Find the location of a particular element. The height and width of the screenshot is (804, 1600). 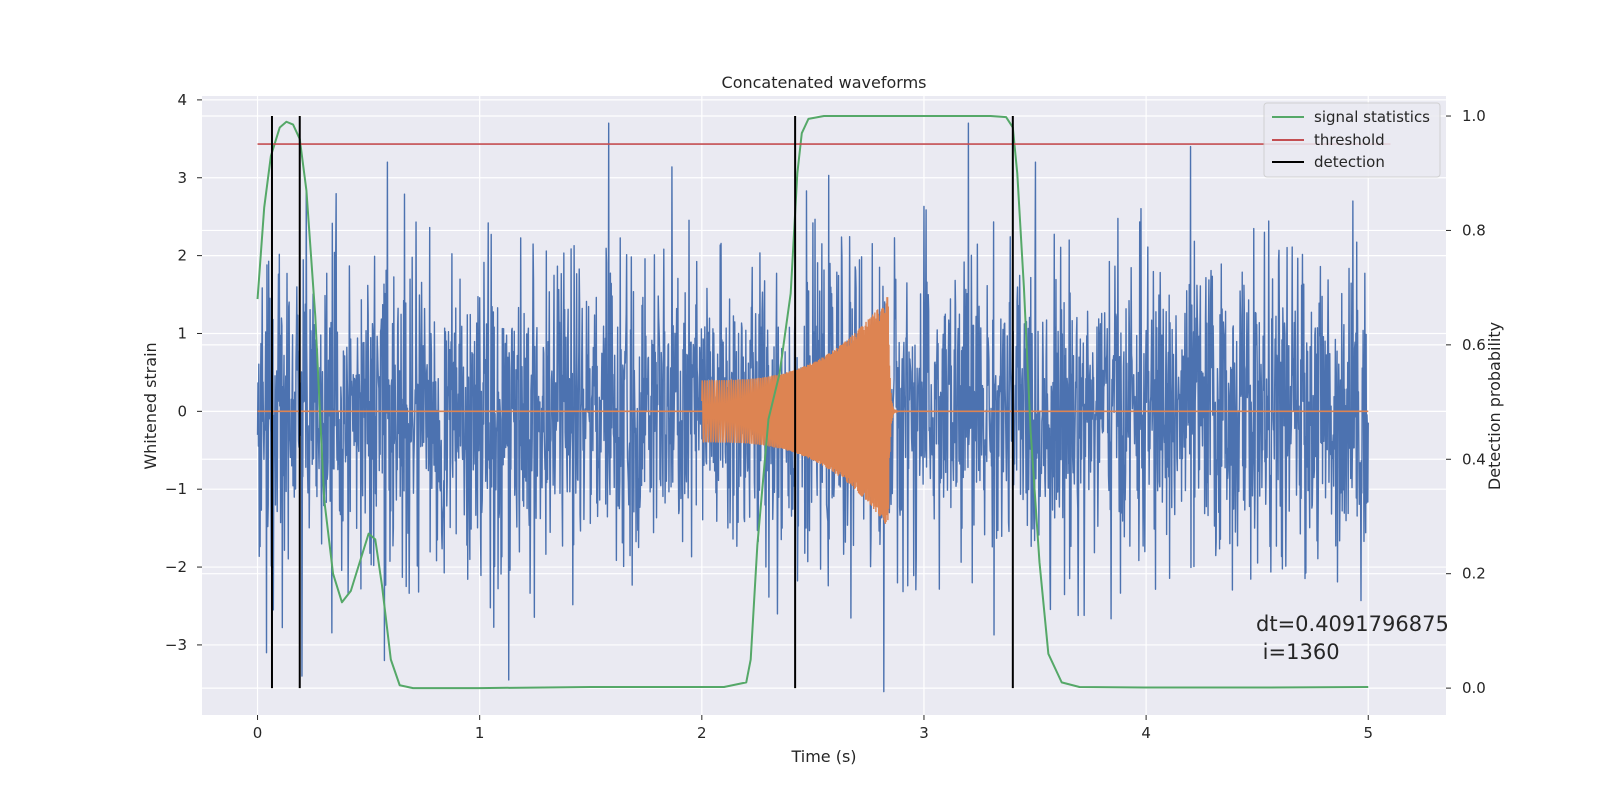

chart-title: Concatenated waveforms is located at coordinates (824, 82).